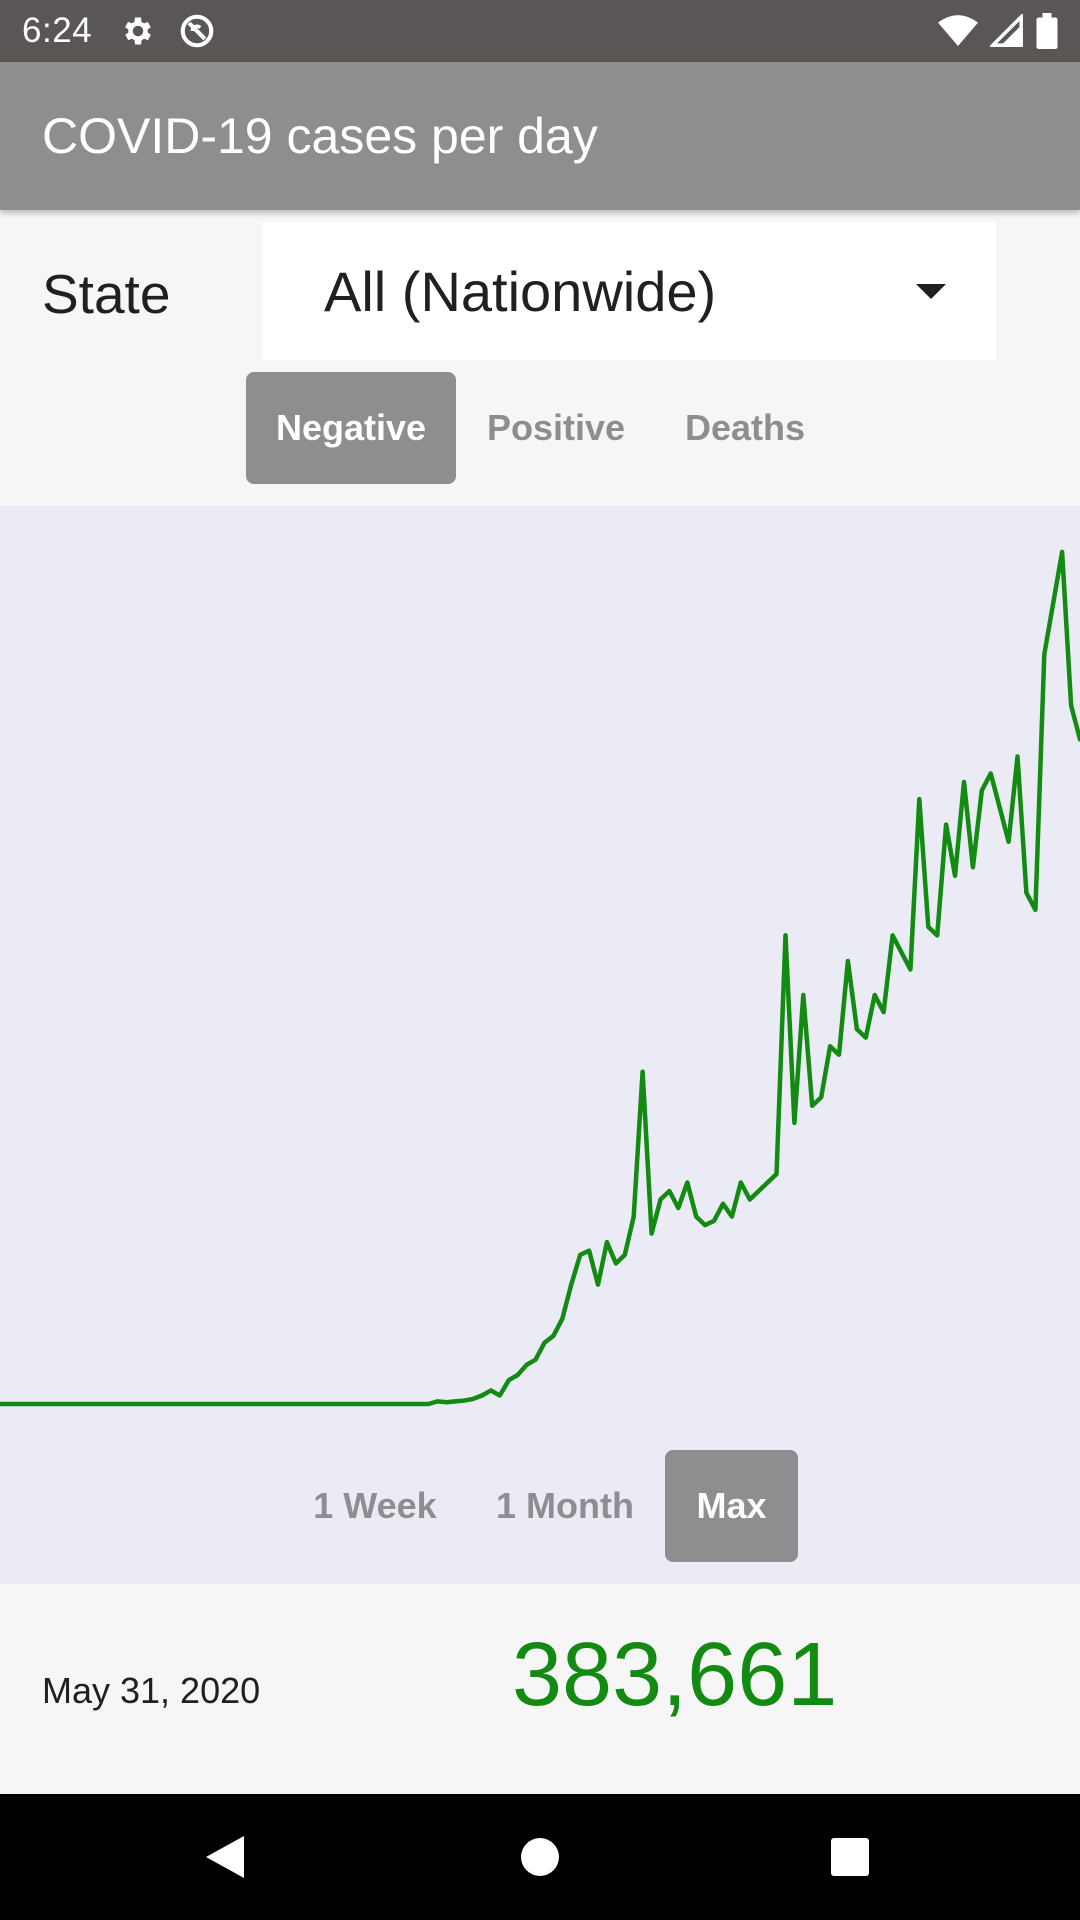 This screenshot has width=1080, height=1920. I want to click on state-row: State All (Nationwide), so click(540, 290).